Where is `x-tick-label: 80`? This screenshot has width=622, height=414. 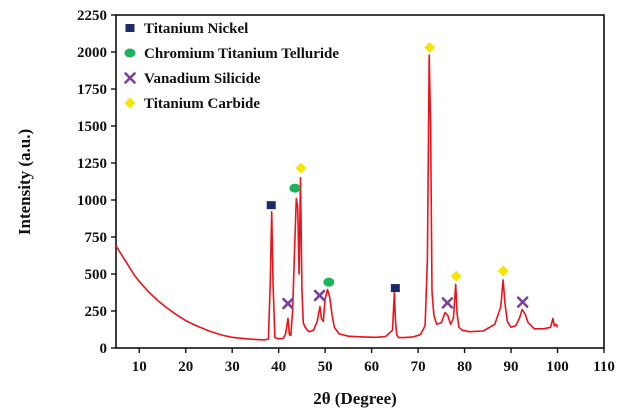 x-tick-label: 80 is located at coordinates (464, 367).